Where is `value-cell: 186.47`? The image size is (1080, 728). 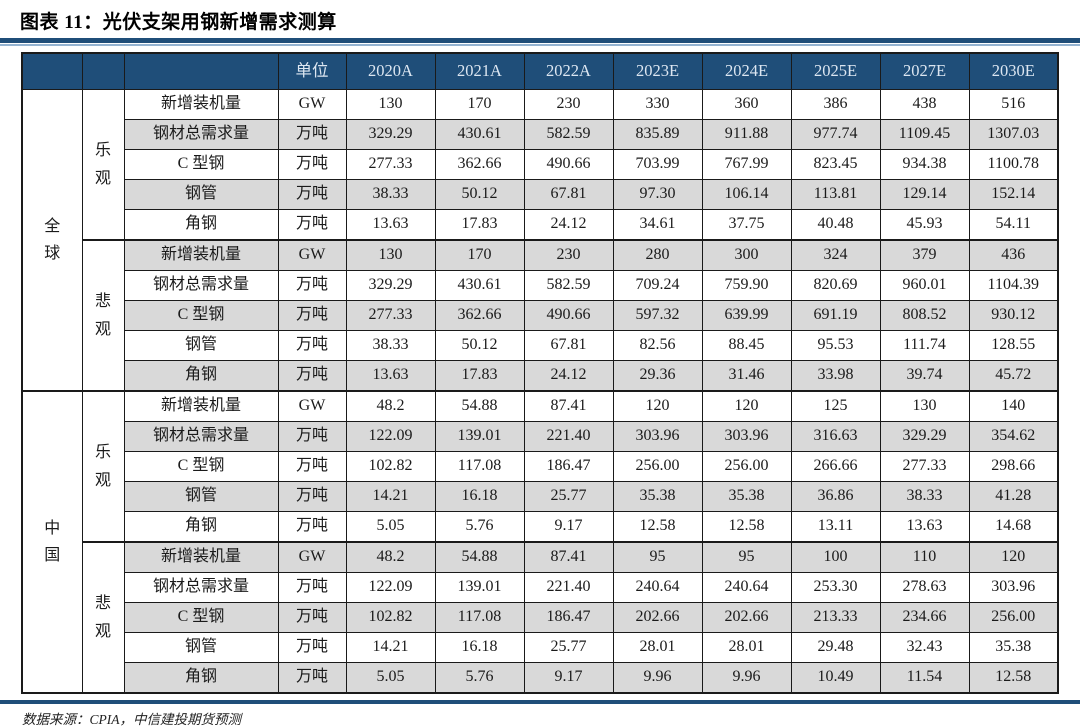
value-cell: 186.47 is located at coordinates (568, 466).